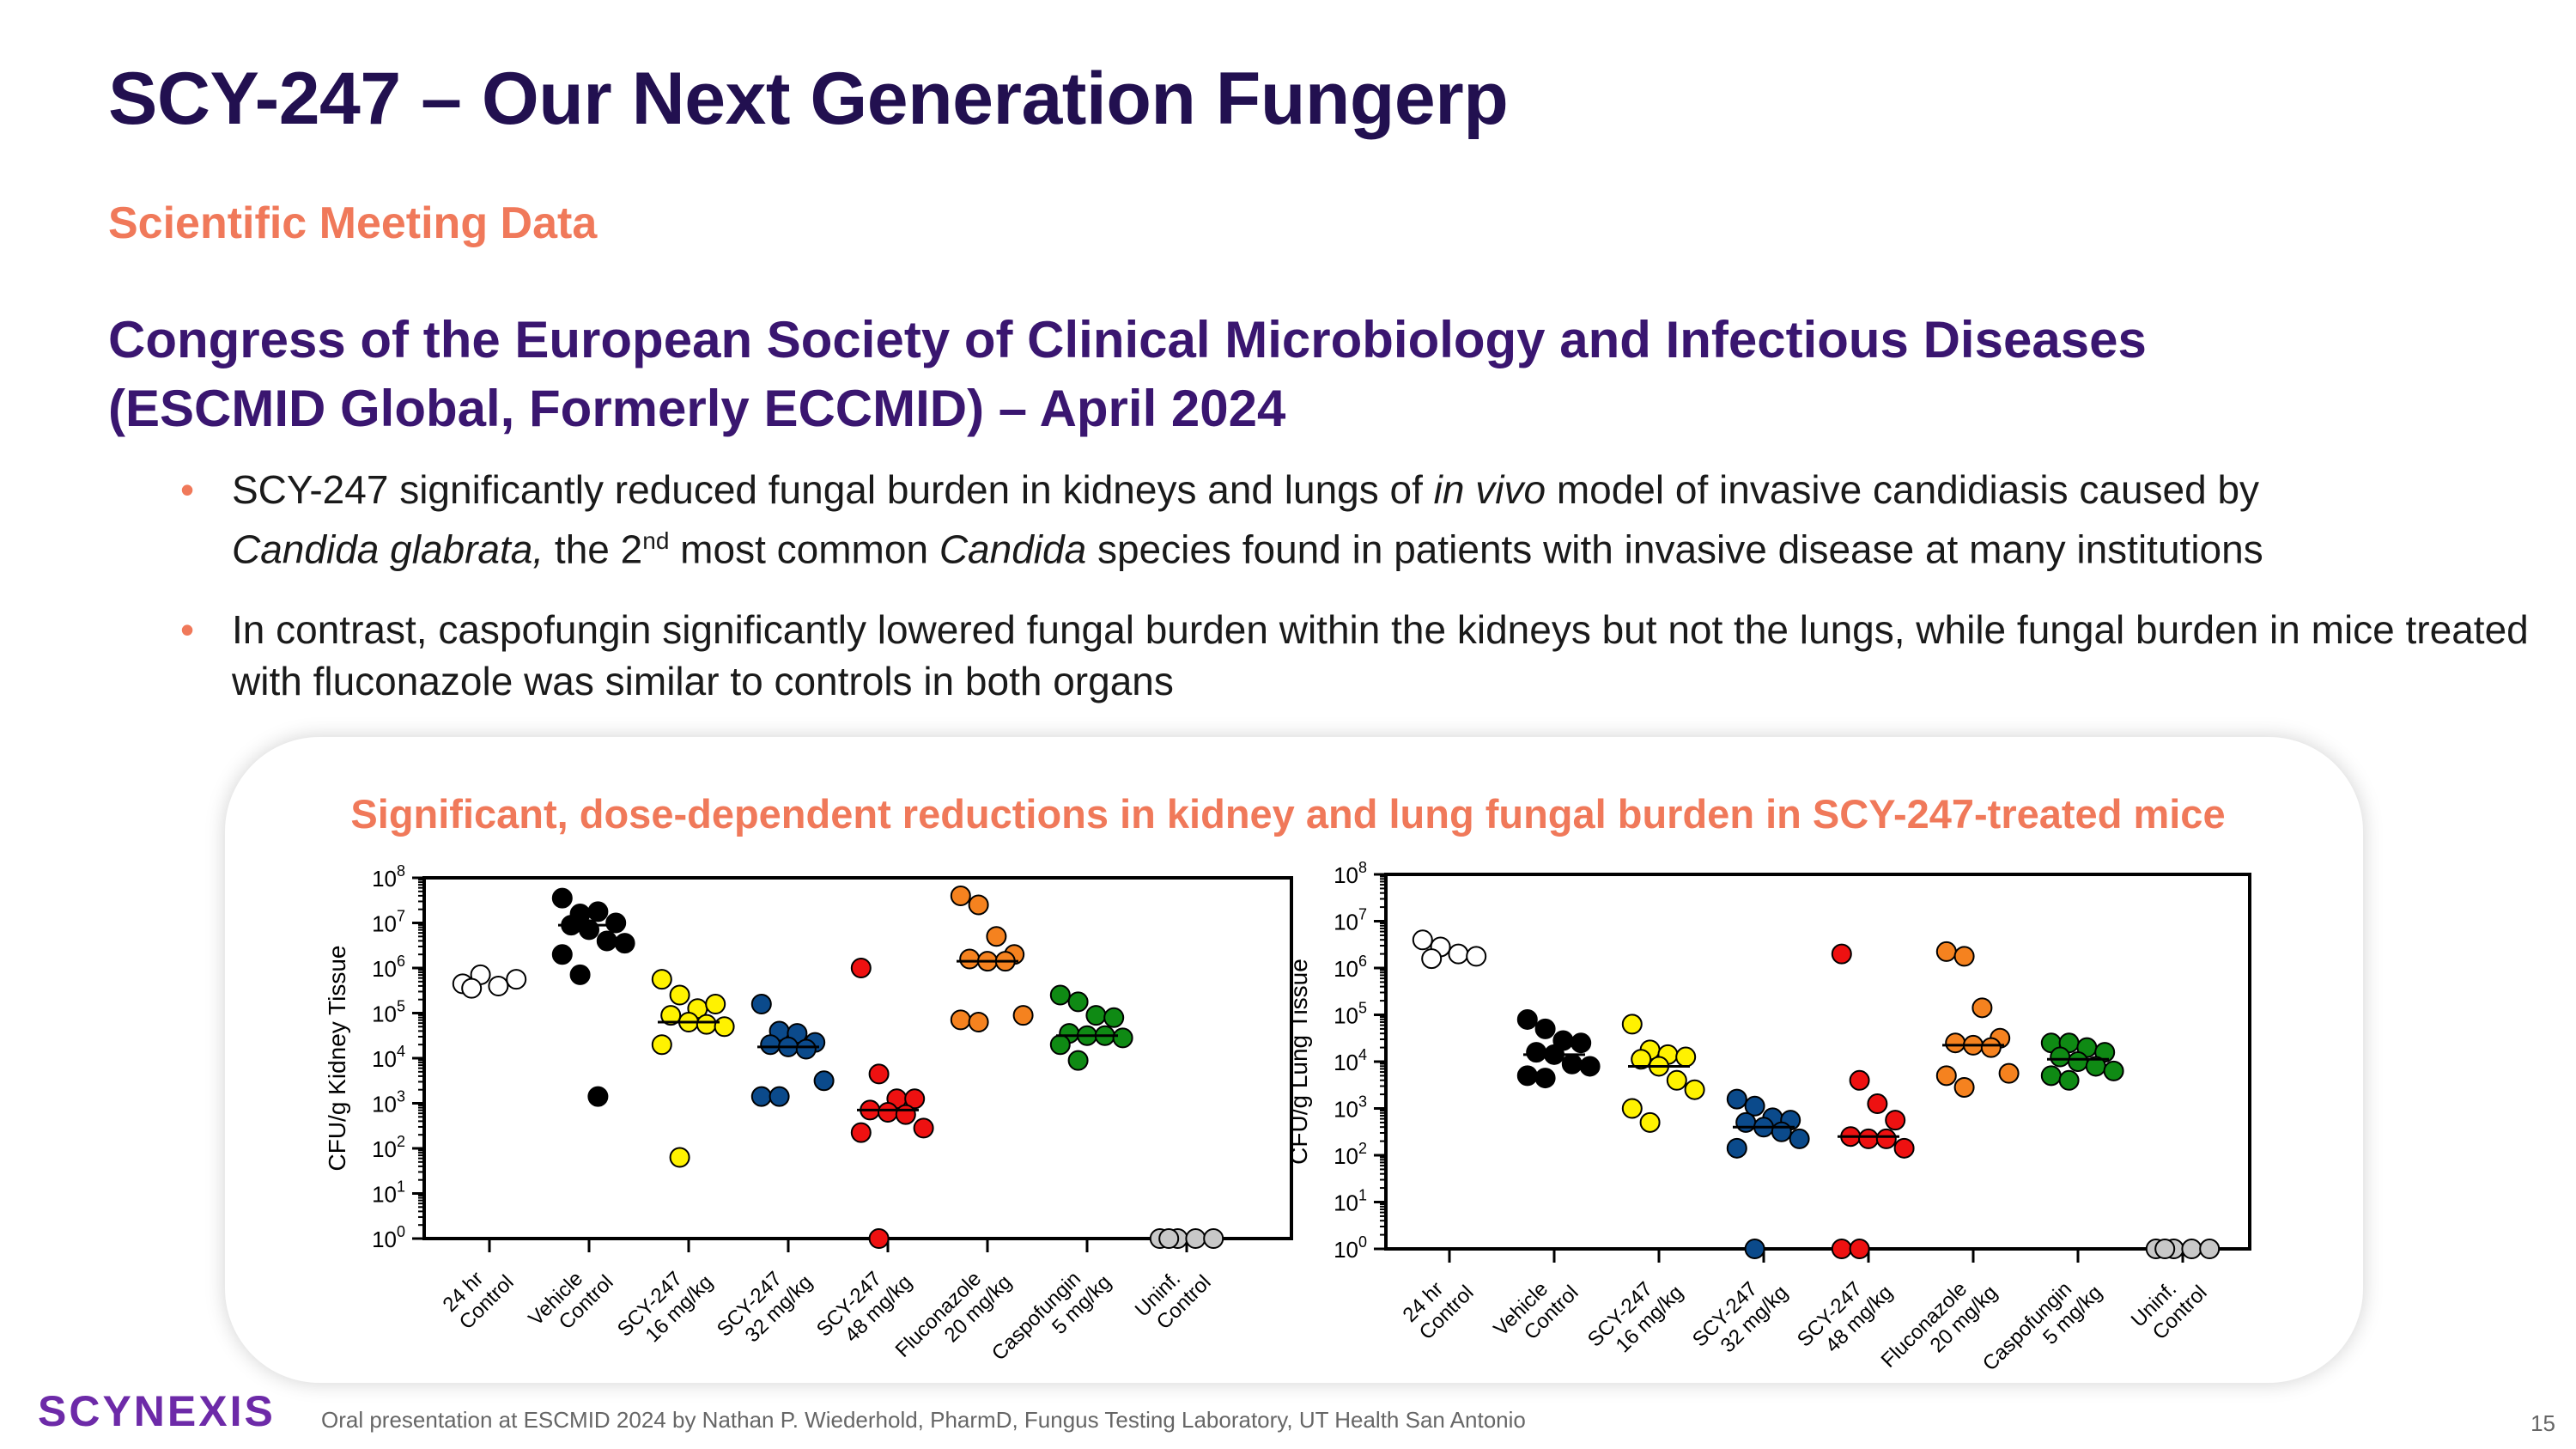 The height and width of the screenshot is (1449, 2576). What do you see at coordinates (594, 549) in the screenshot?
I see `bullet-1-text-e: the 2` at bounding box center [594, 549].